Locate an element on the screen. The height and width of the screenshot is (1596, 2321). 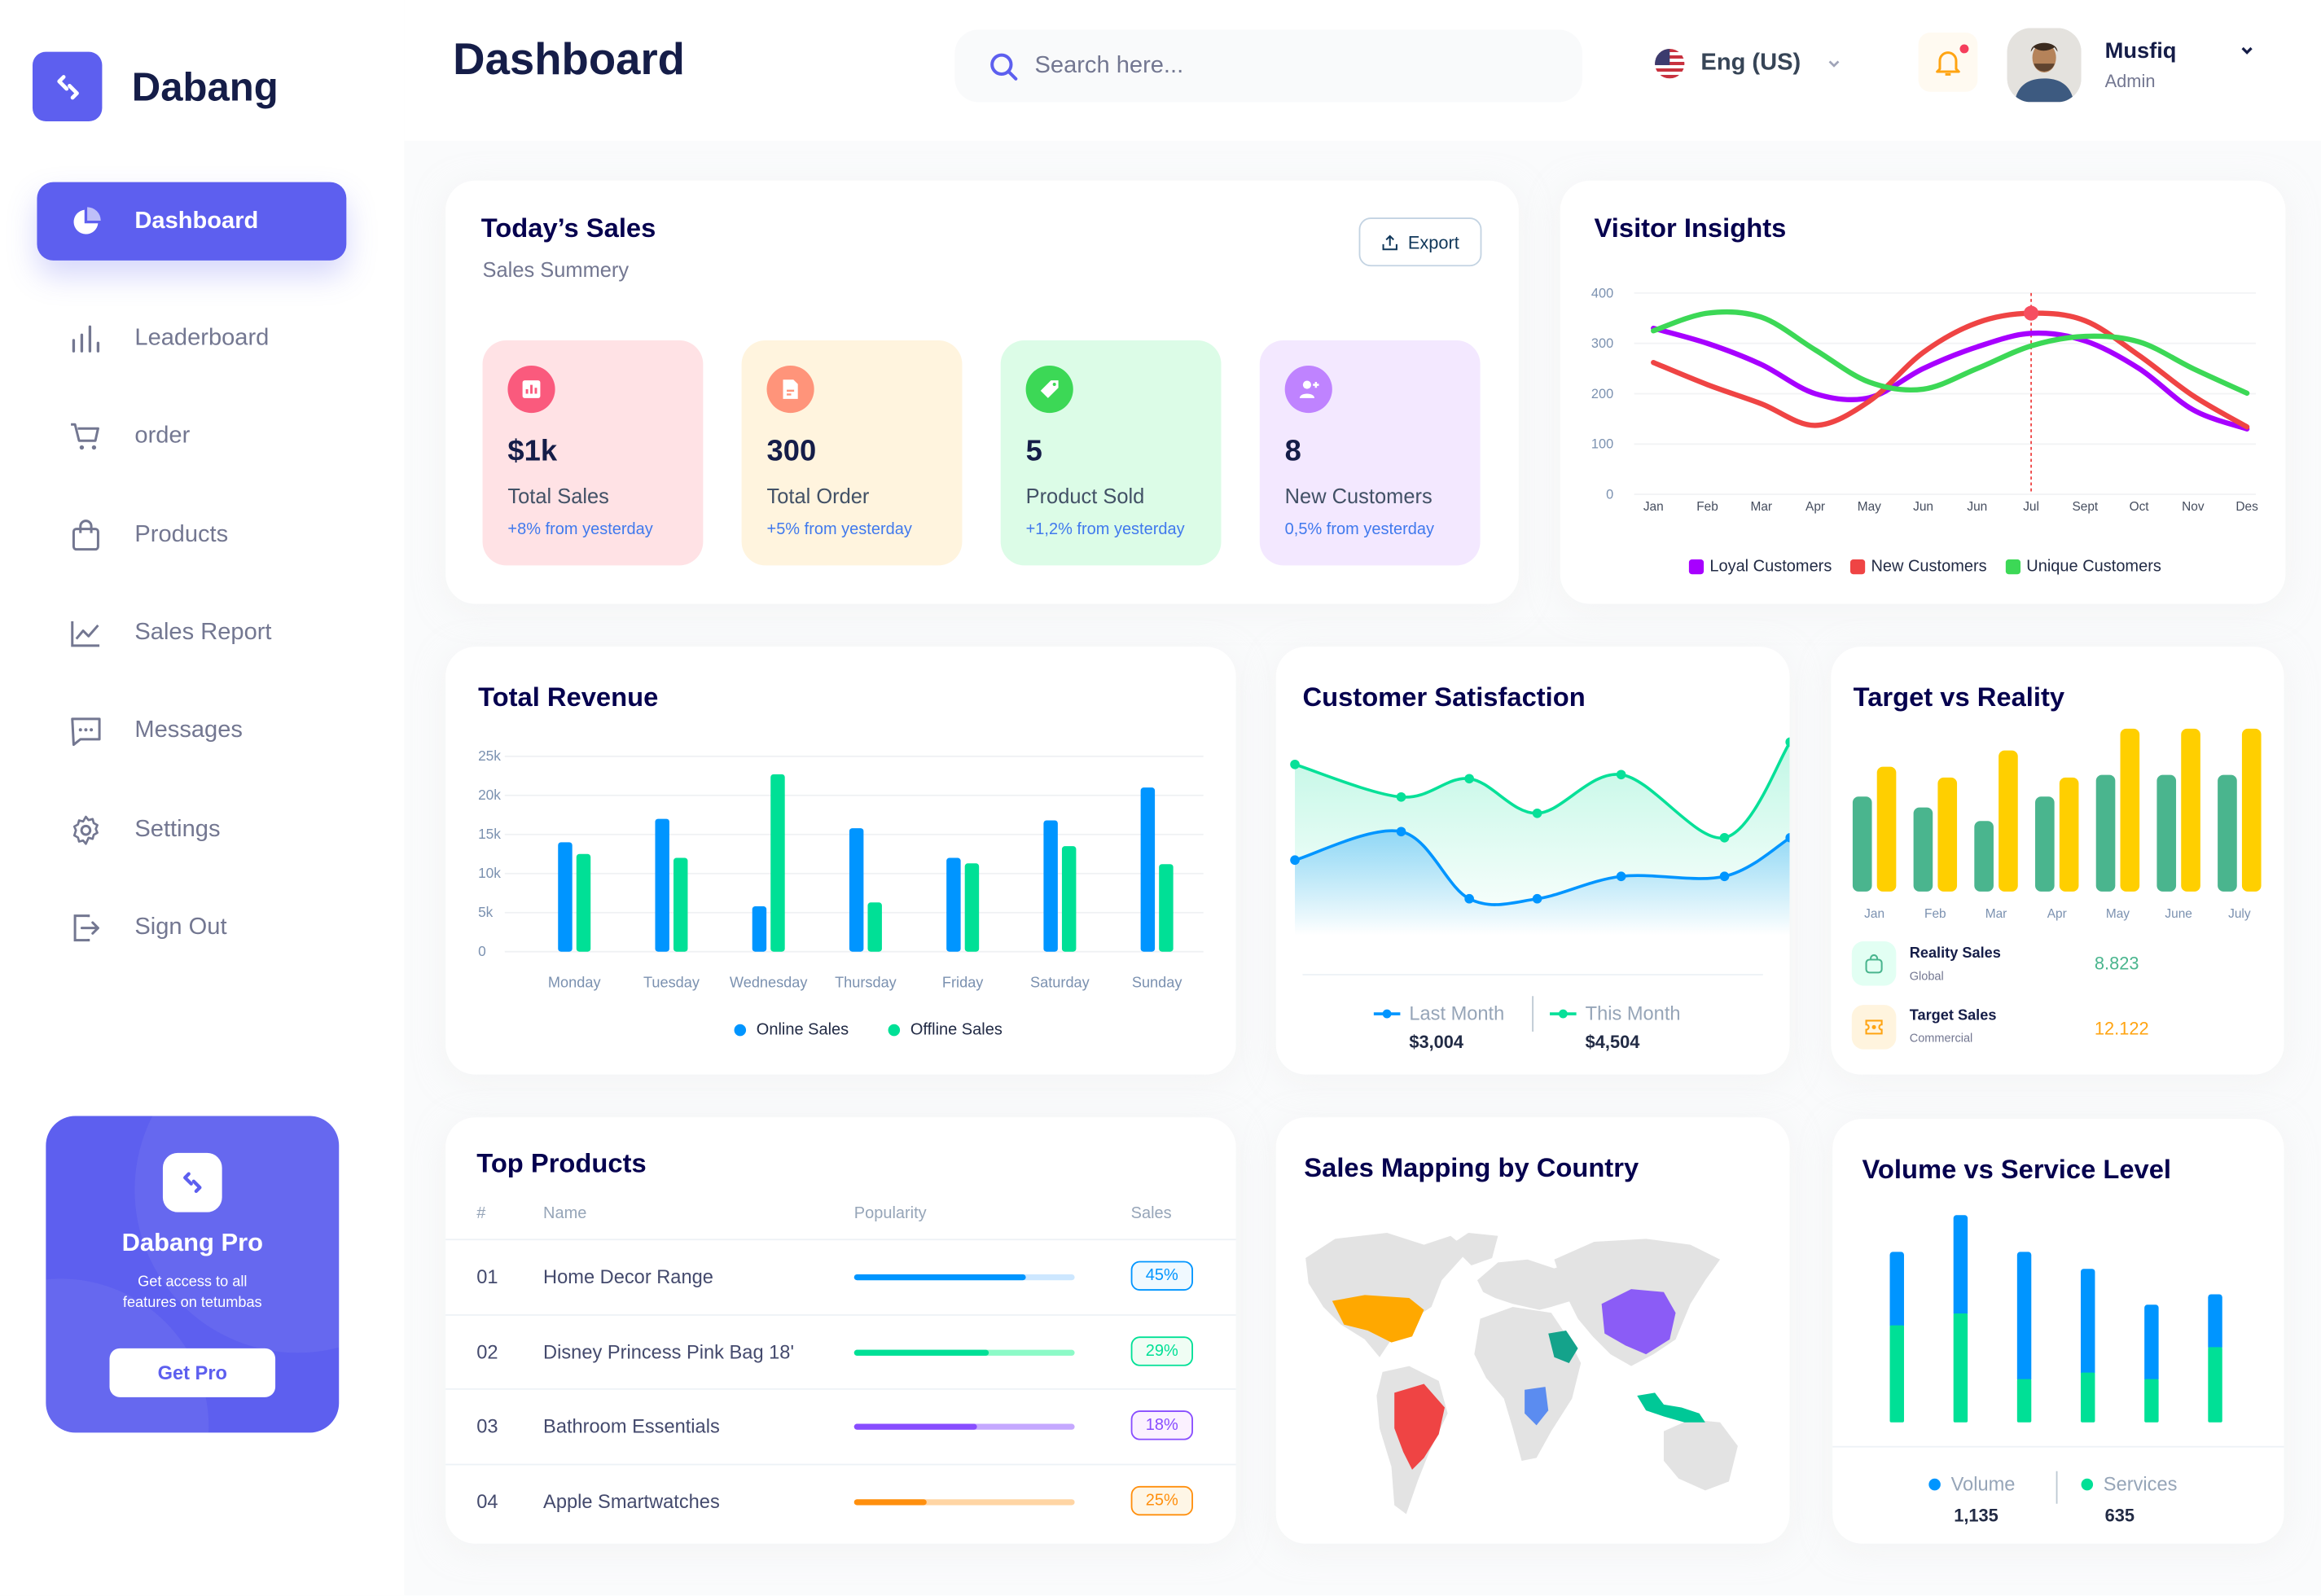
pie-chart-icon is located at coordinates (87, 220).